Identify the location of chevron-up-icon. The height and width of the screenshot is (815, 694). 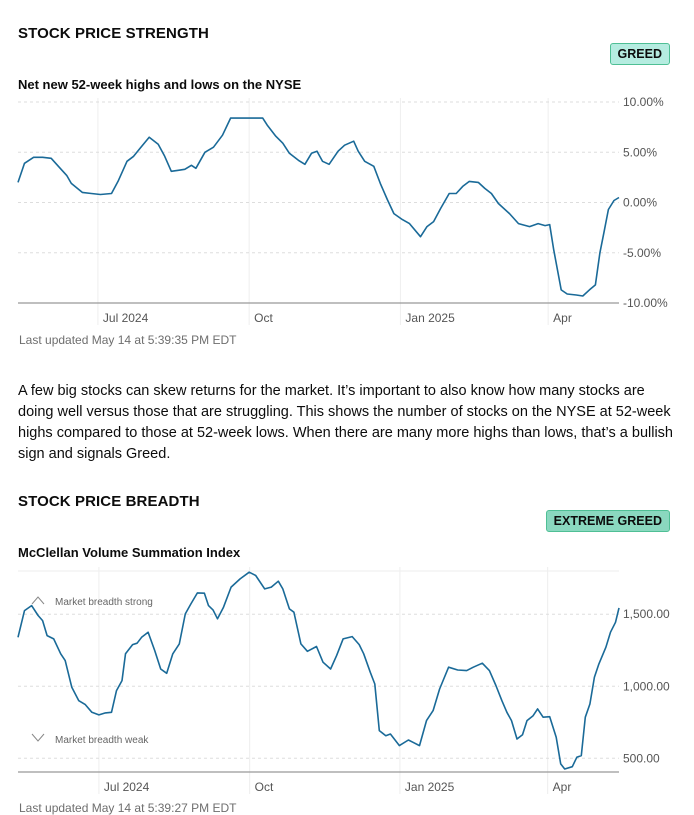
(38, 600).